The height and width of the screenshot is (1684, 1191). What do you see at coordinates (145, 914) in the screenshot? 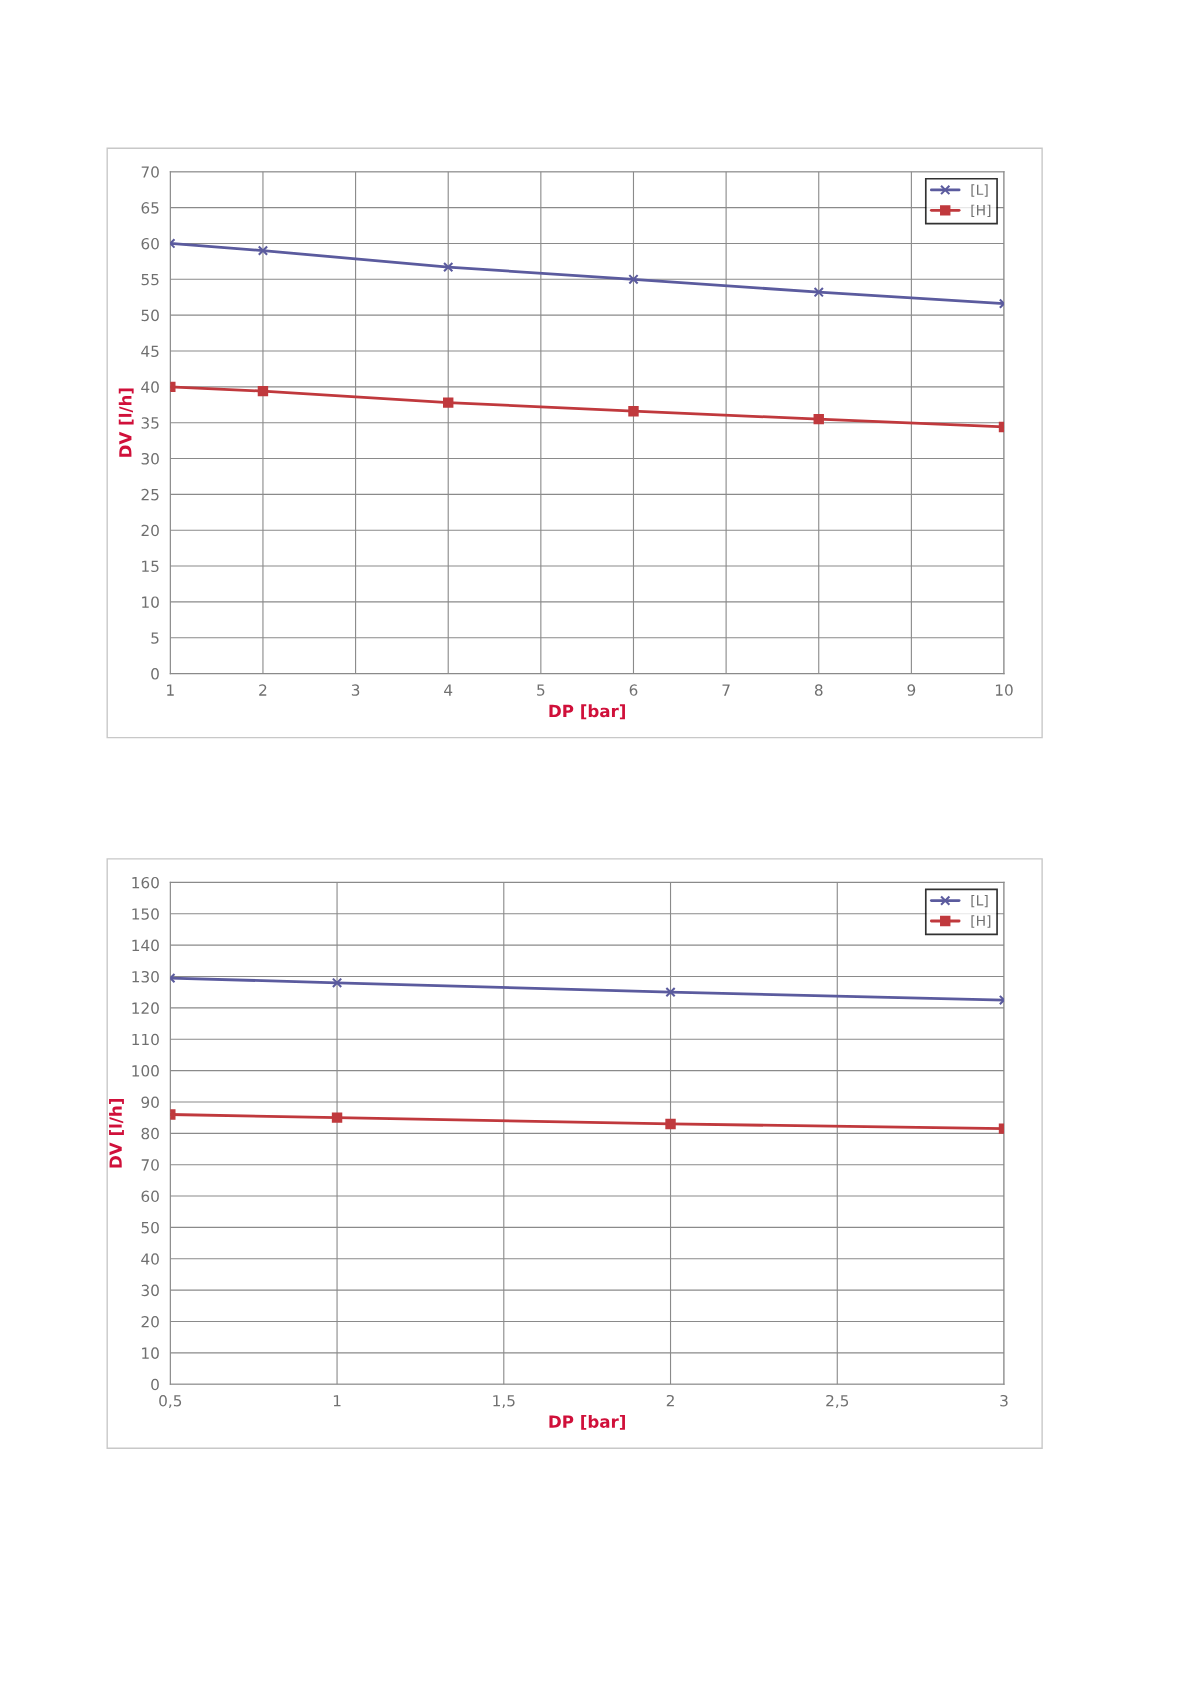
I see `y-tick-label: 150` at bounding box center [145, 914].